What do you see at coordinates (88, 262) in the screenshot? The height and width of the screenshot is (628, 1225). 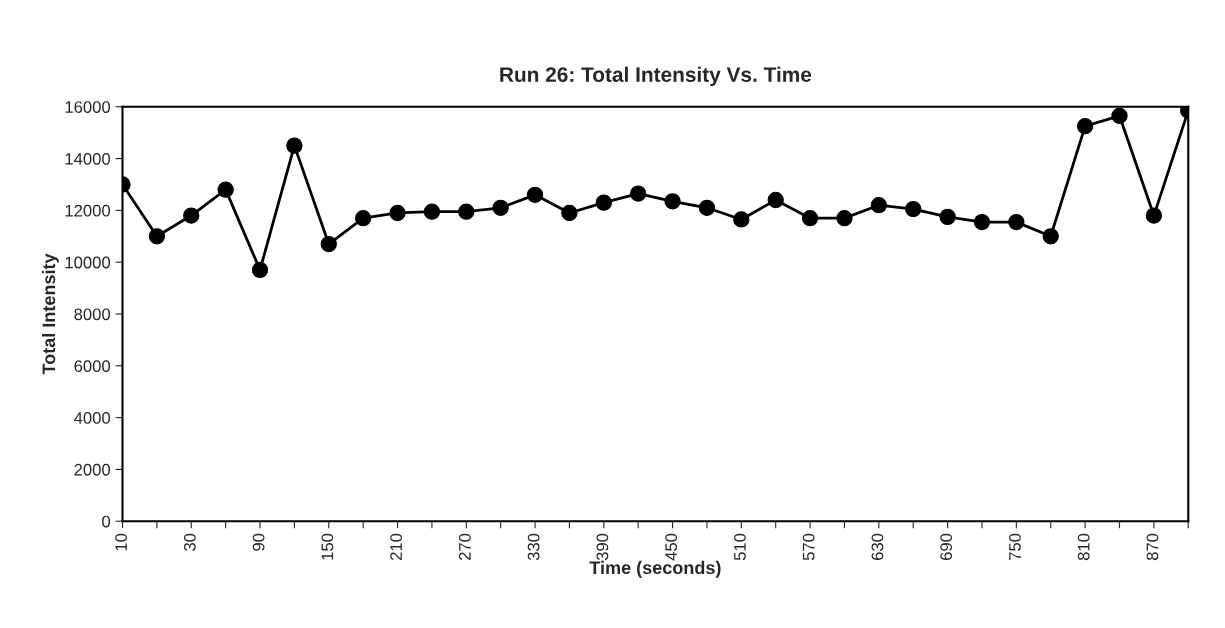 I see `y-tick-label: 10000` at bounding box center [88, 262].